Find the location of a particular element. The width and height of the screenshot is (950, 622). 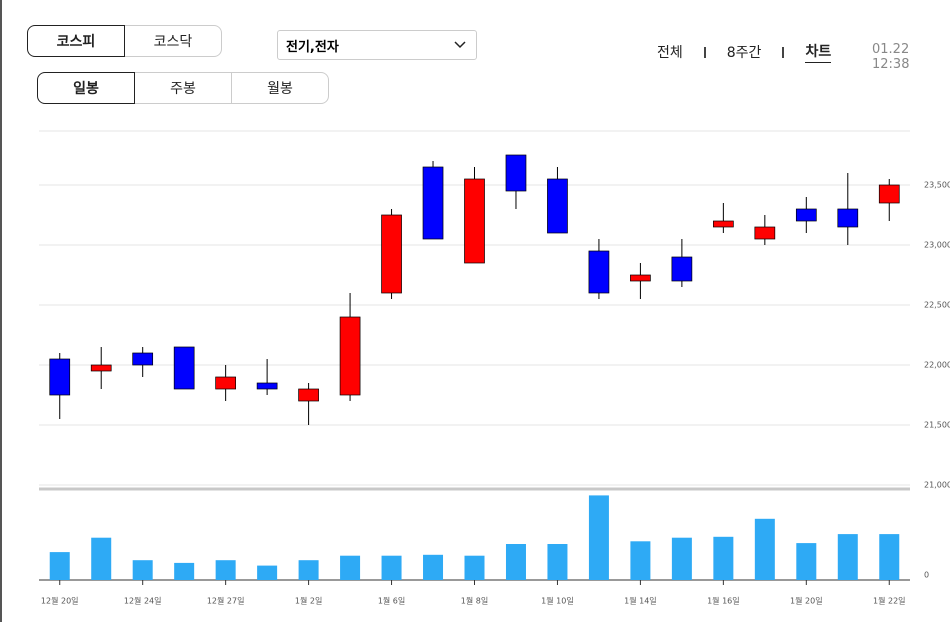

view-tab: 8주간 is located at coordinates (744, 53).